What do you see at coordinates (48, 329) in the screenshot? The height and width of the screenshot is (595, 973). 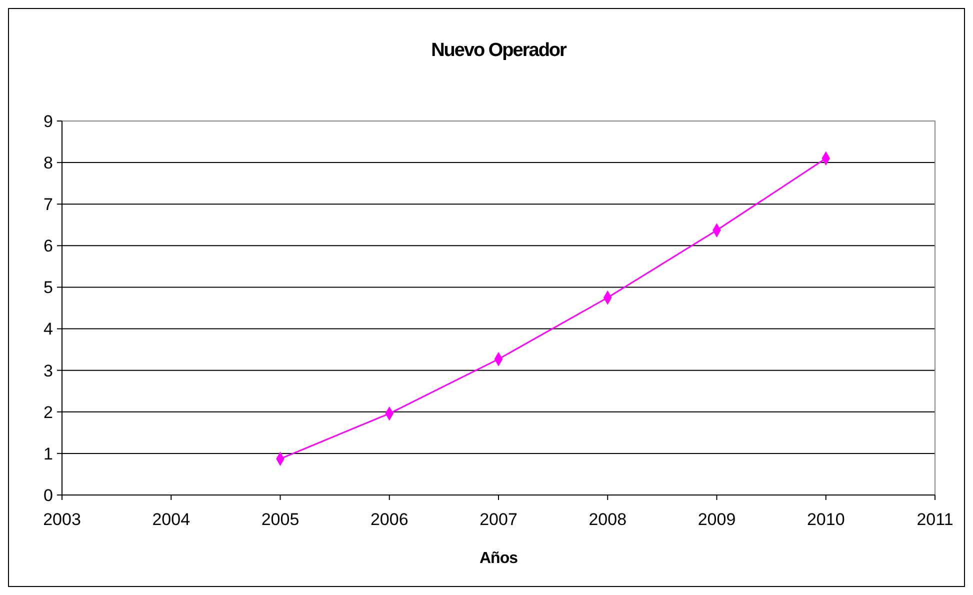 I see `y-tick-label: 4` at bounding box center [48, 329].